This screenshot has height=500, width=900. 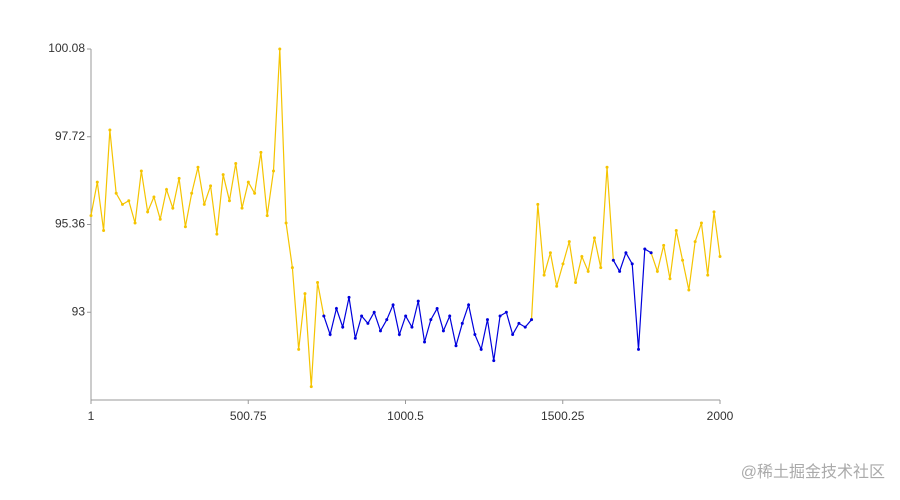 I want to click on x-tick-label: 2000, so click(x=720, y=416).